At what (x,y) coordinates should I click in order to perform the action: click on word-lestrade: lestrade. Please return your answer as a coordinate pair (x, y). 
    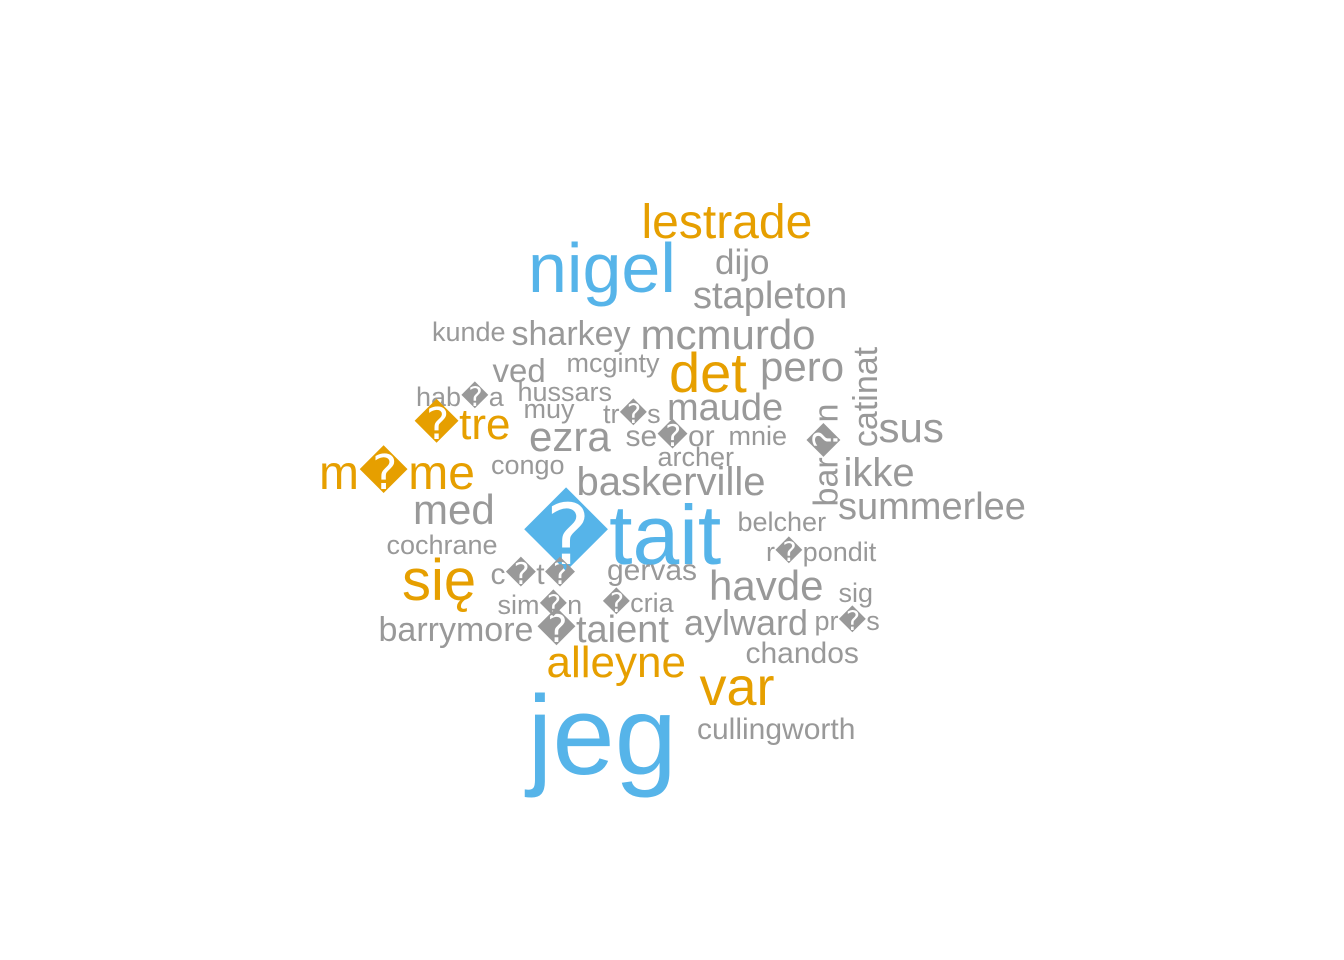
    Looking at the image, I should click on (727, 222).